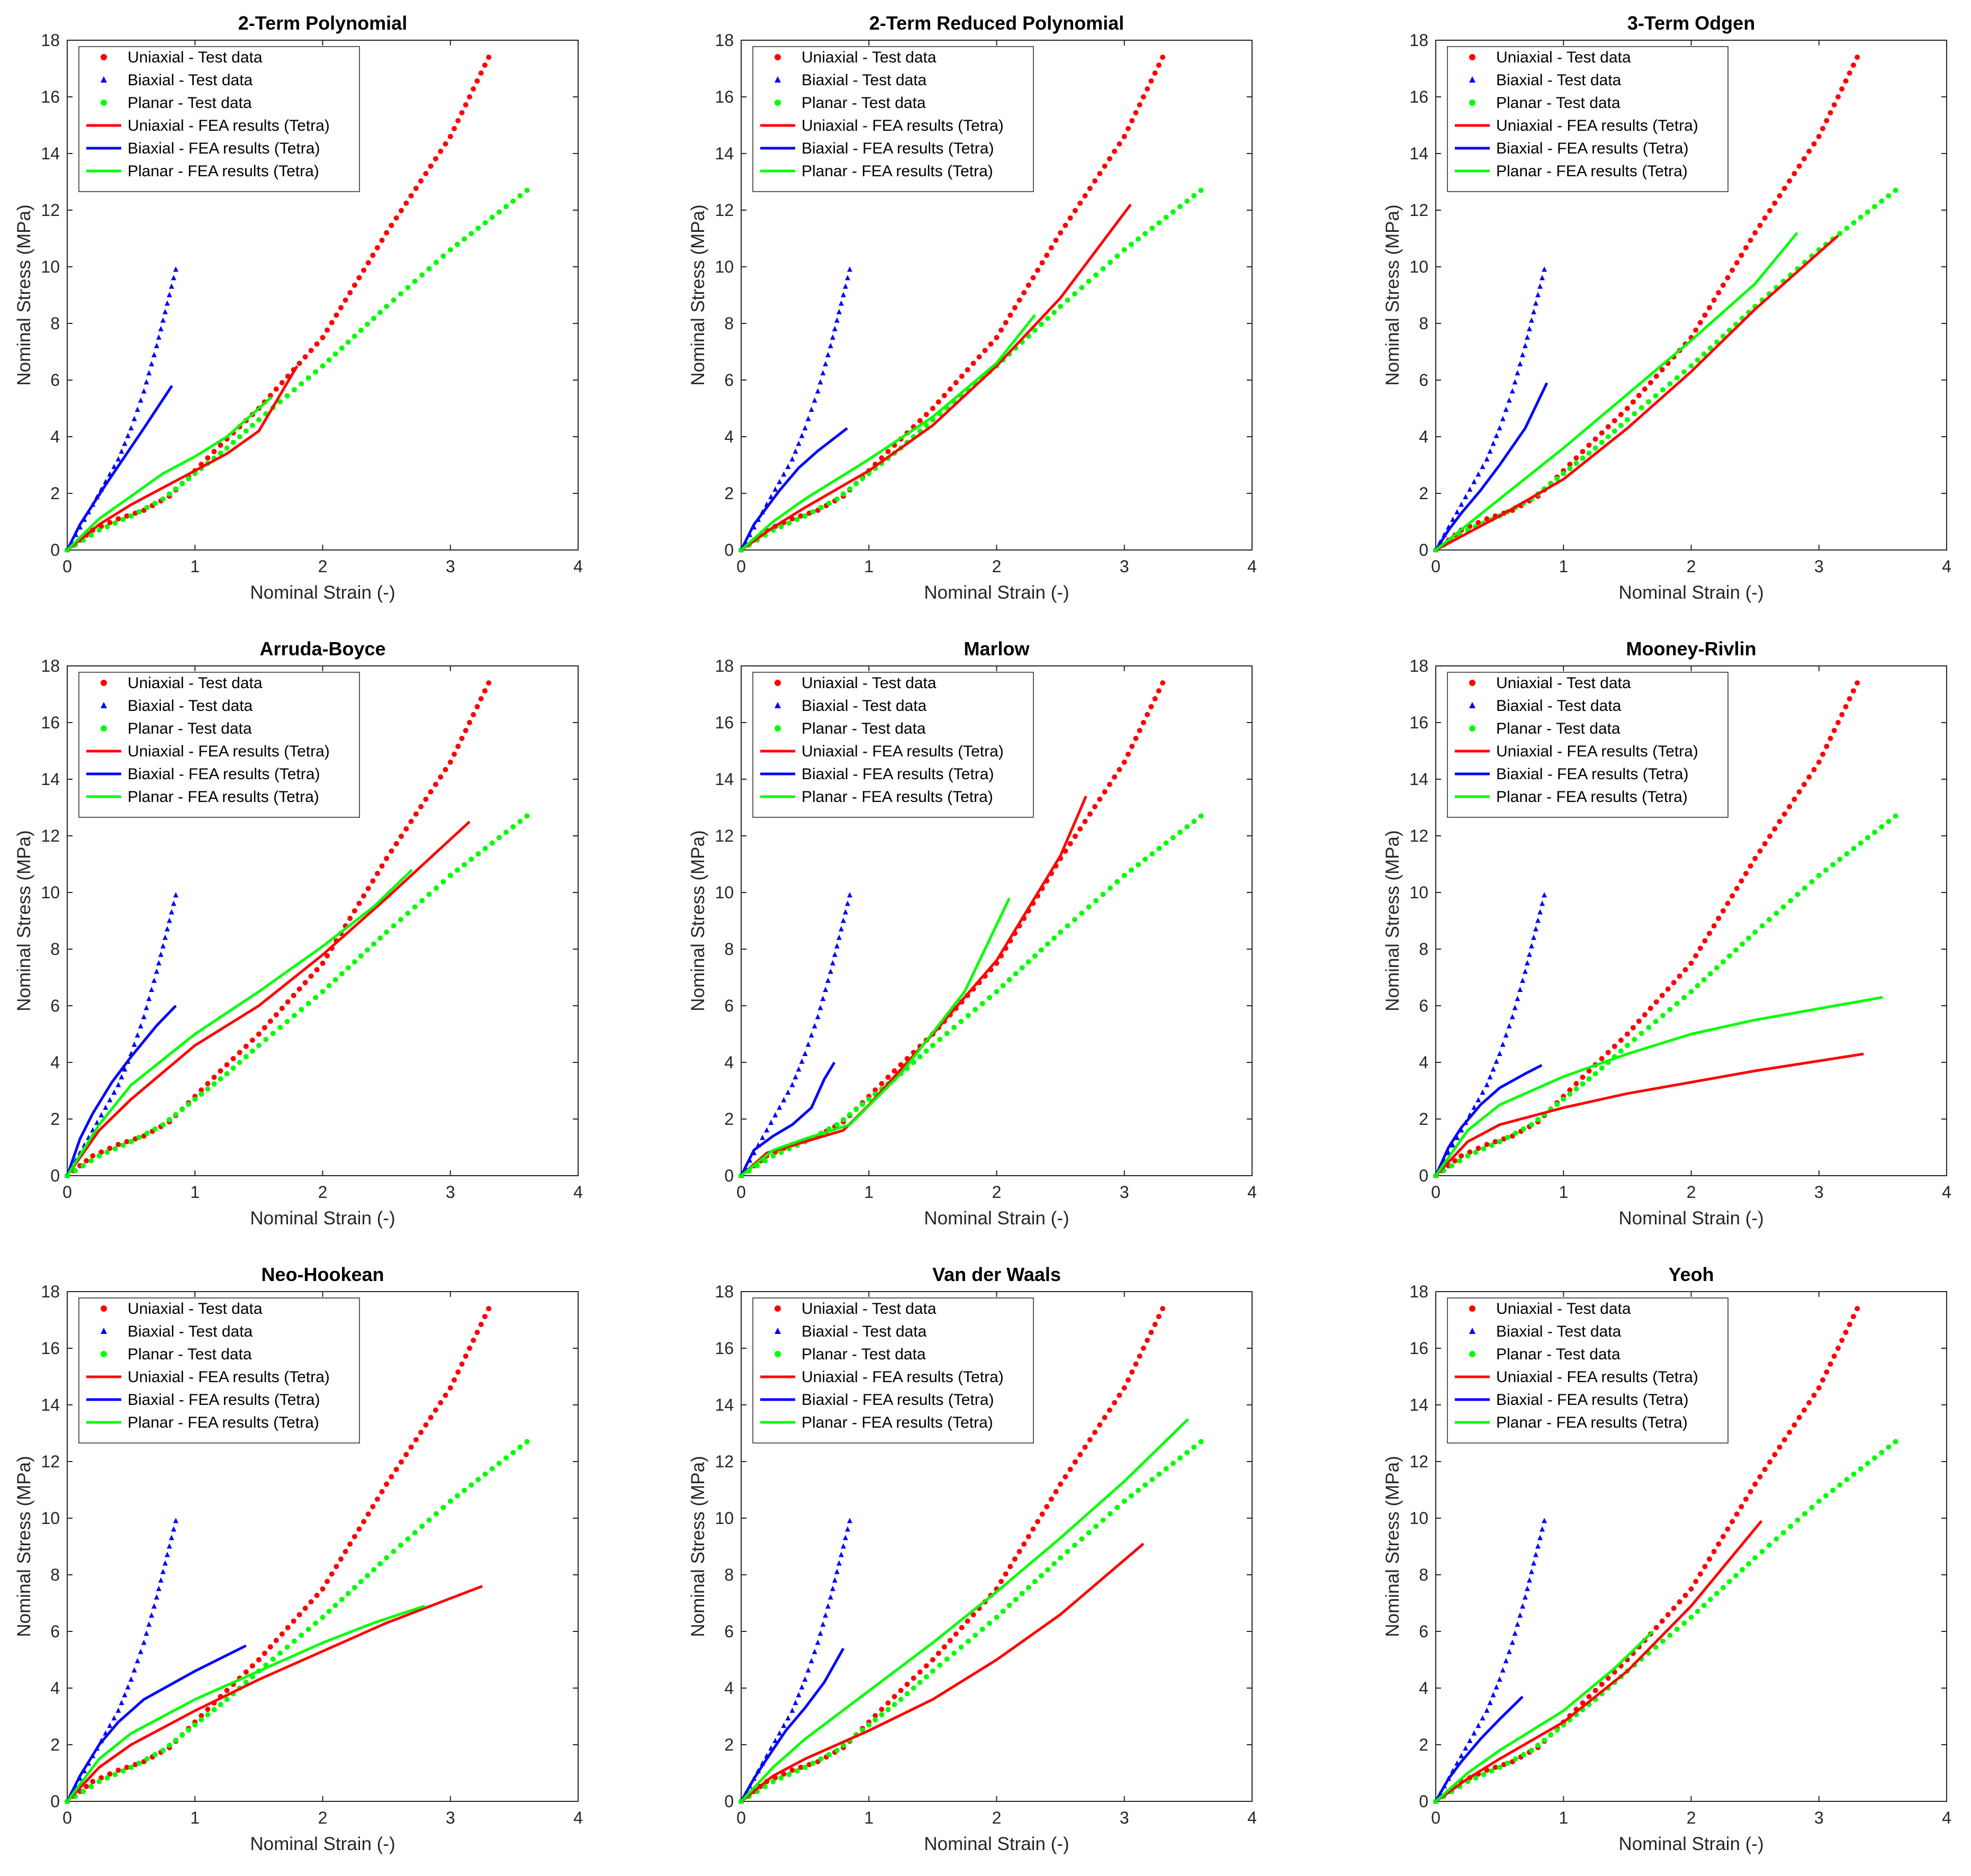  What do you see at coordinates (104, 729) in the screenshot?
I see `legend-dot-icon` at bounding box center [104, 729].